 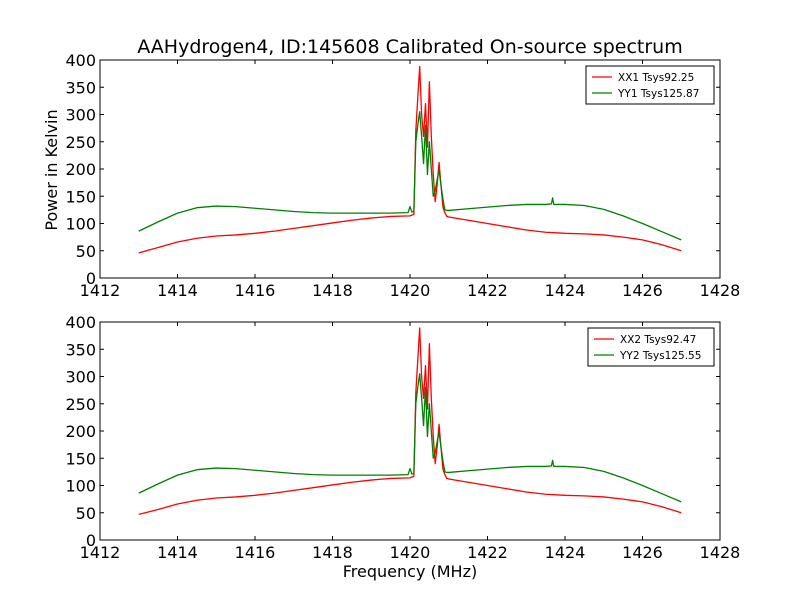 I want to click on legend: XX1 Tsys92.25 YY1 Tsys125.87, so click(x=650, y=85).